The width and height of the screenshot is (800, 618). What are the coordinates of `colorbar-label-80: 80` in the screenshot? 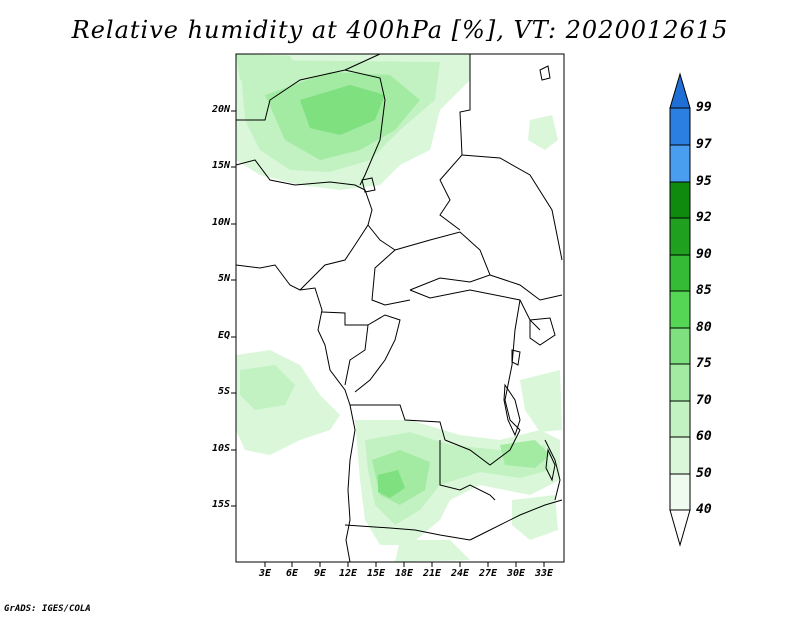 It's located at (704, 327).